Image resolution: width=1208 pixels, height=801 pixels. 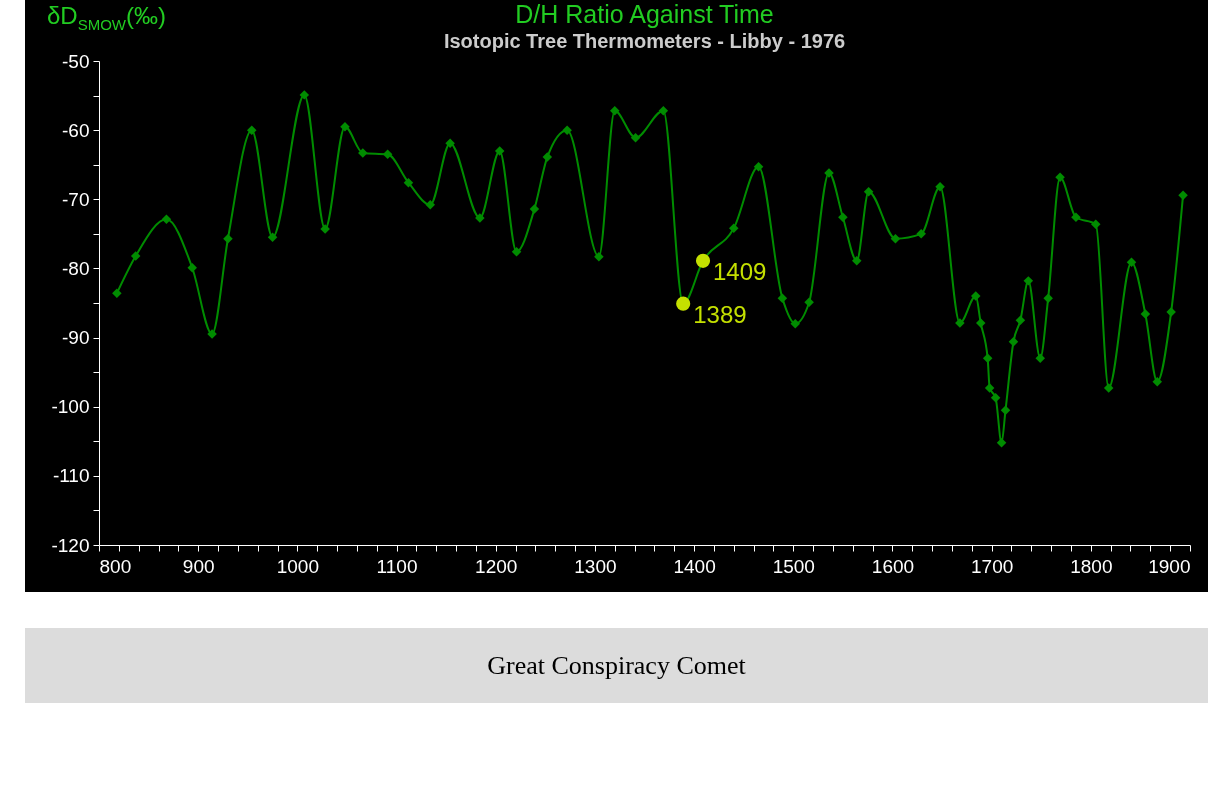 What do you see at coordinates (76, 130) in the screenshot?
I see `y-tick-label: -60` at bounding box center [76, 130].